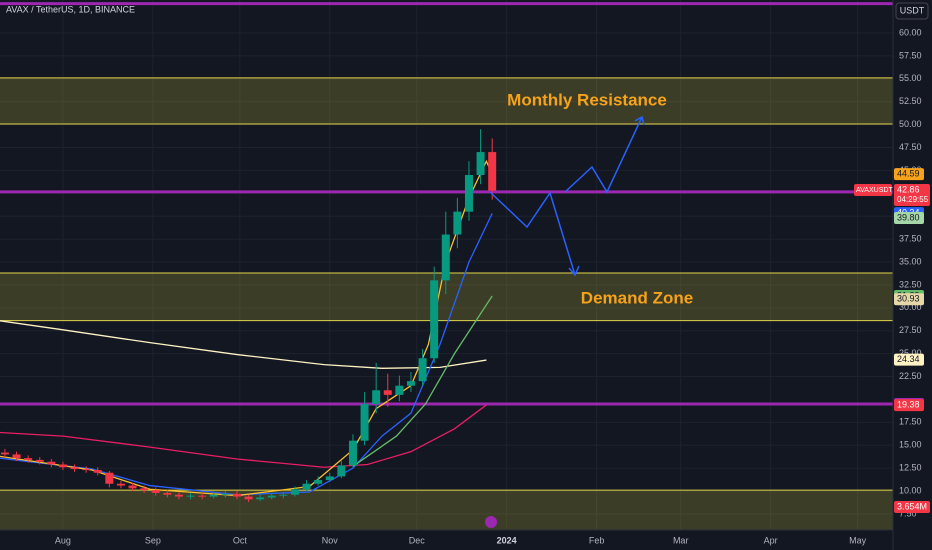 This screenshot has height=550, width=932. I want to click on y-tick-label: 37.50, so click(910, 238).